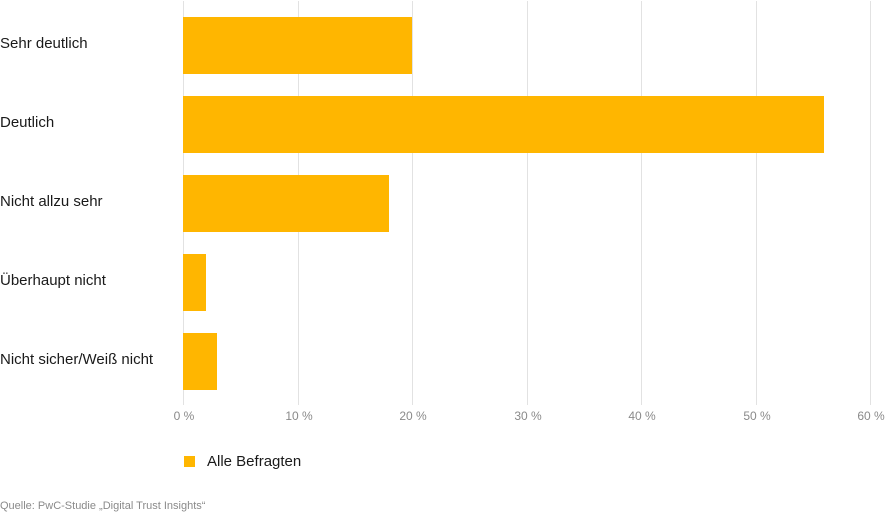  What do you see at coordinates (757, 416) in the screenshot?
I see `tick-label: 50 %` at bounding box center [757, 416].